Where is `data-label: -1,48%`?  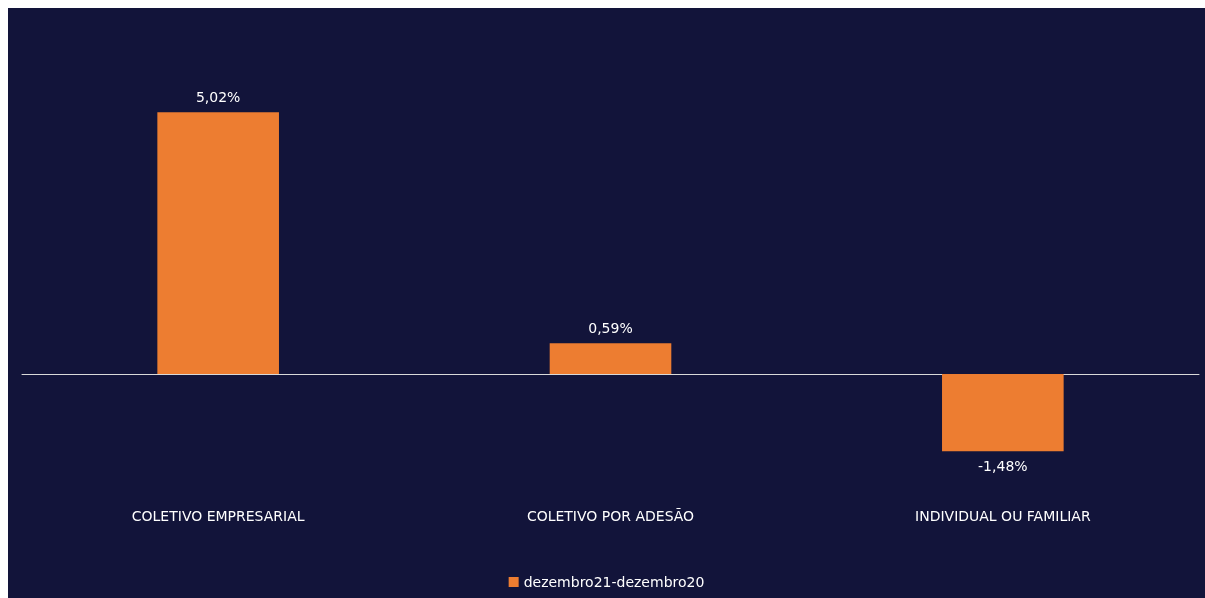
data-label: -1,48% is located at coordinates (1003, 466).